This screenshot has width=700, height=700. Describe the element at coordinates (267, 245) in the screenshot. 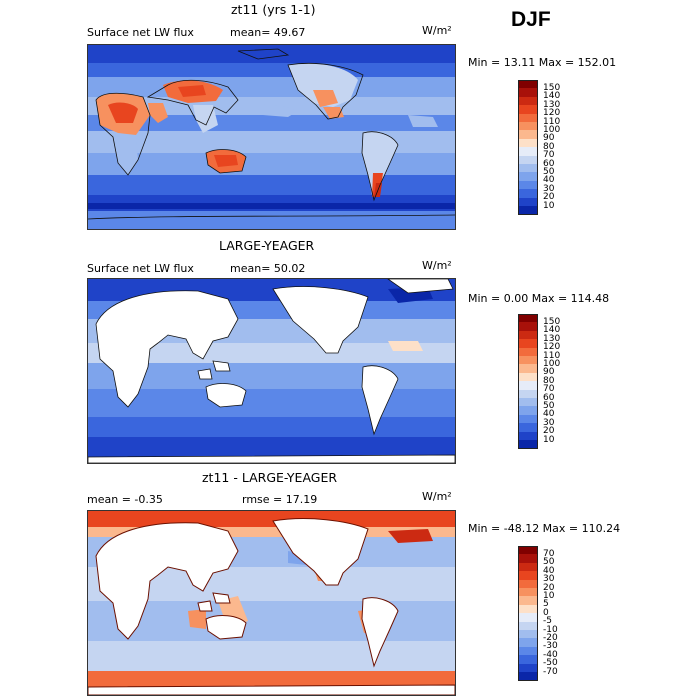

I see `panel-2-title: LARGE-YEAGER` at that location.